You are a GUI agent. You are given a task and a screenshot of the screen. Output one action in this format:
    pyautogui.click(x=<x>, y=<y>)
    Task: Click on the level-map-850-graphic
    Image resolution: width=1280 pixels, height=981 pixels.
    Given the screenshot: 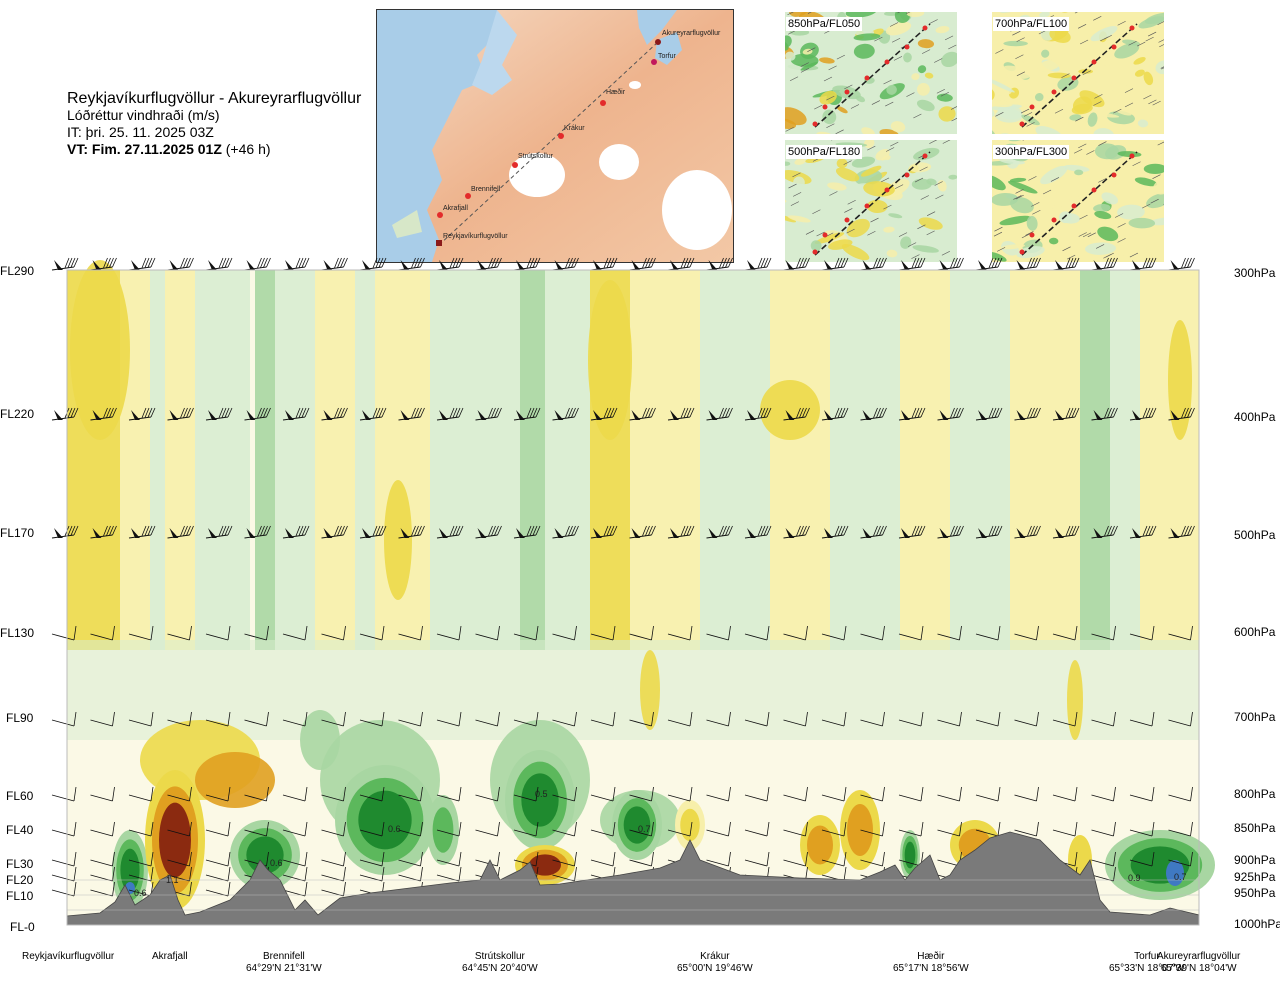 What is the action you would take?
    pyautogui.click(x=871, y=73)
    